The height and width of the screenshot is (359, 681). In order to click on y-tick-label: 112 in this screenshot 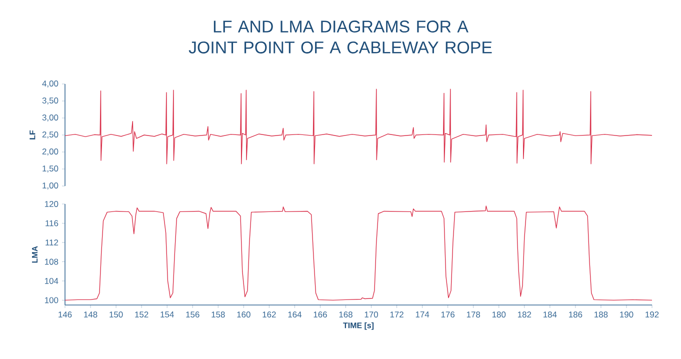, I will do `click(52, 243)`.